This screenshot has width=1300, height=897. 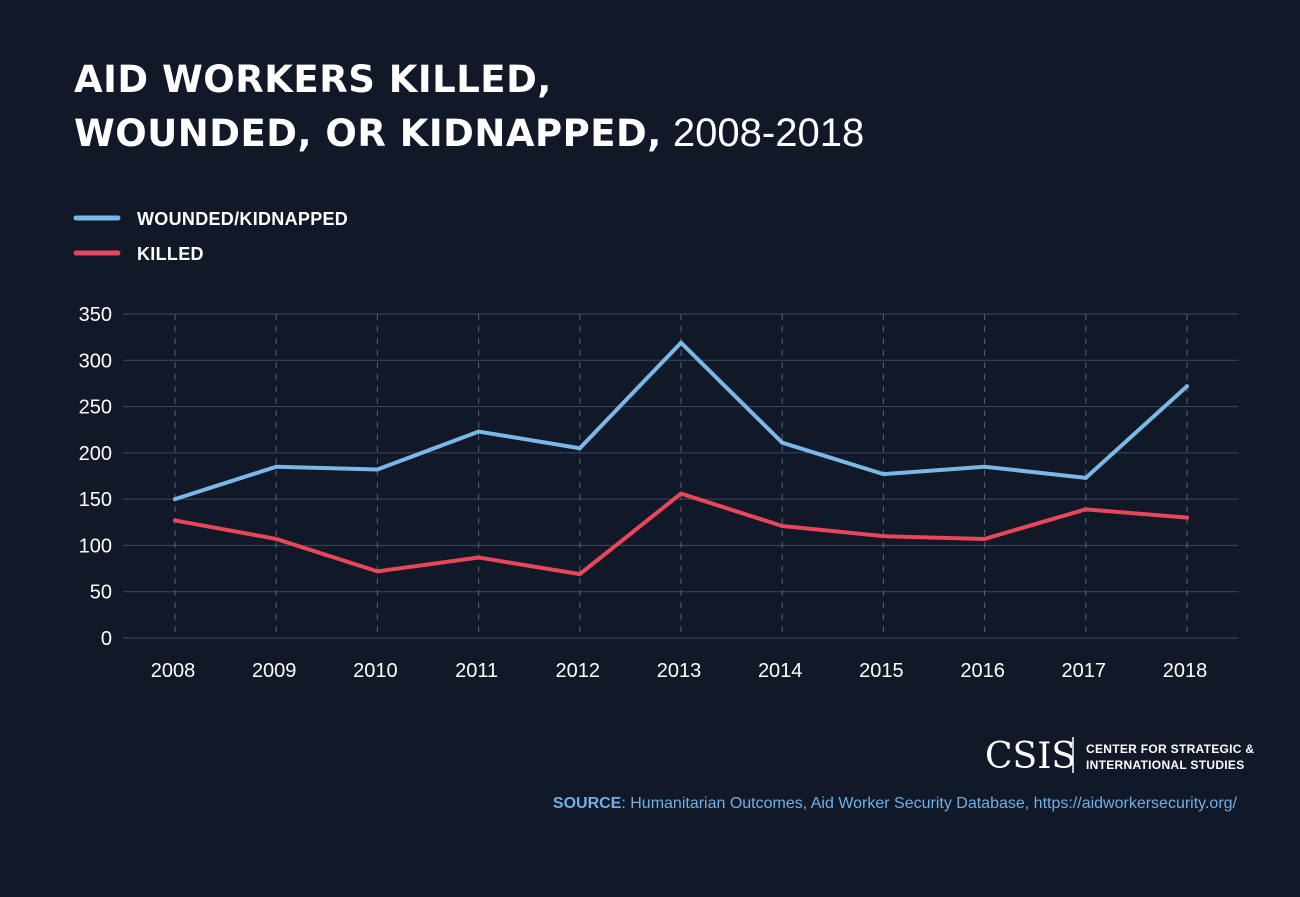 What do you see at coordinates (106, 639) in the screenshot?
I see `y-tick-label: 0` at bounding box center [106, 639].